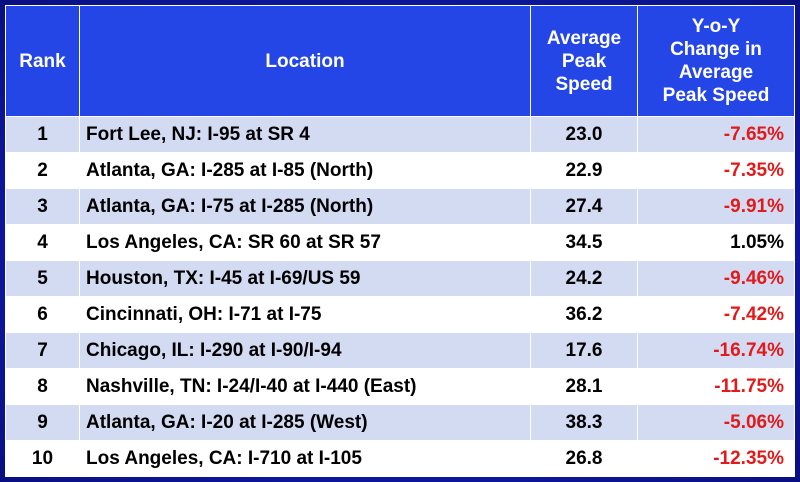 This screenshot has height=482, width=800. What do you see at coordinates (584, 206) in the screenshot?
I see `speed-cell: 27.4` at bounding box center [584, 206].